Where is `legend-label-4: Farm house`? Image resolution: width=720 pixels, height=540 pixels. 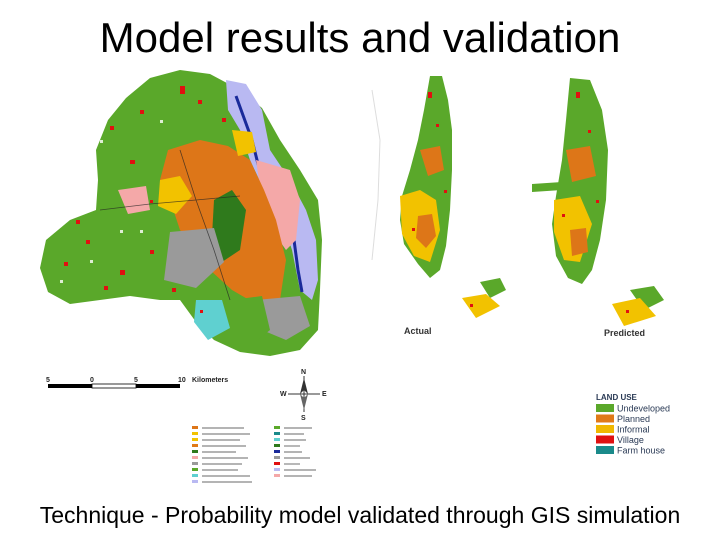 legend-label-4: Farm house is located at coordinates (641, 451).